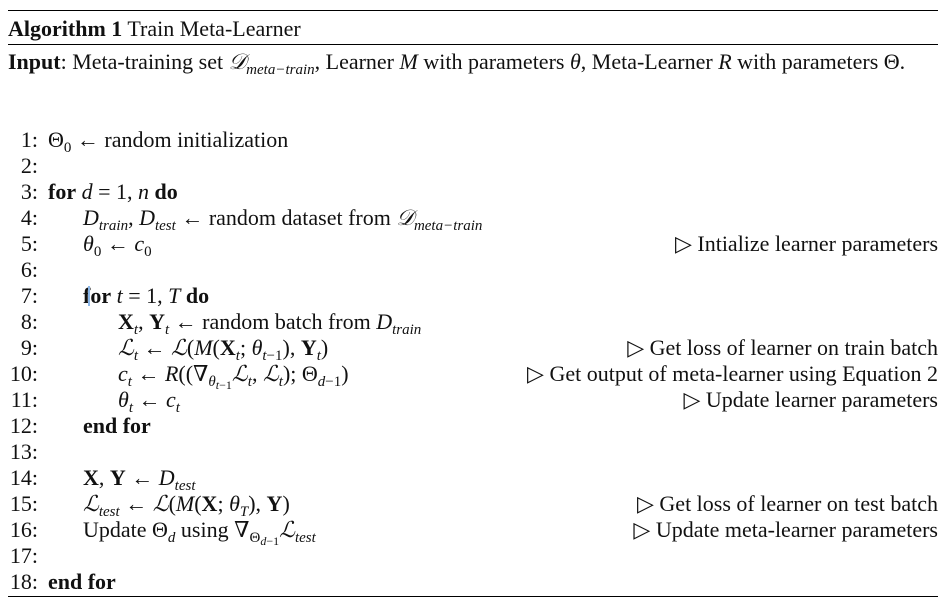 The width and height of the screenshot is (948, 599). Describe the element at coordinates (473, 452) in the screenshot. I see `line-13: 13:` at that location.